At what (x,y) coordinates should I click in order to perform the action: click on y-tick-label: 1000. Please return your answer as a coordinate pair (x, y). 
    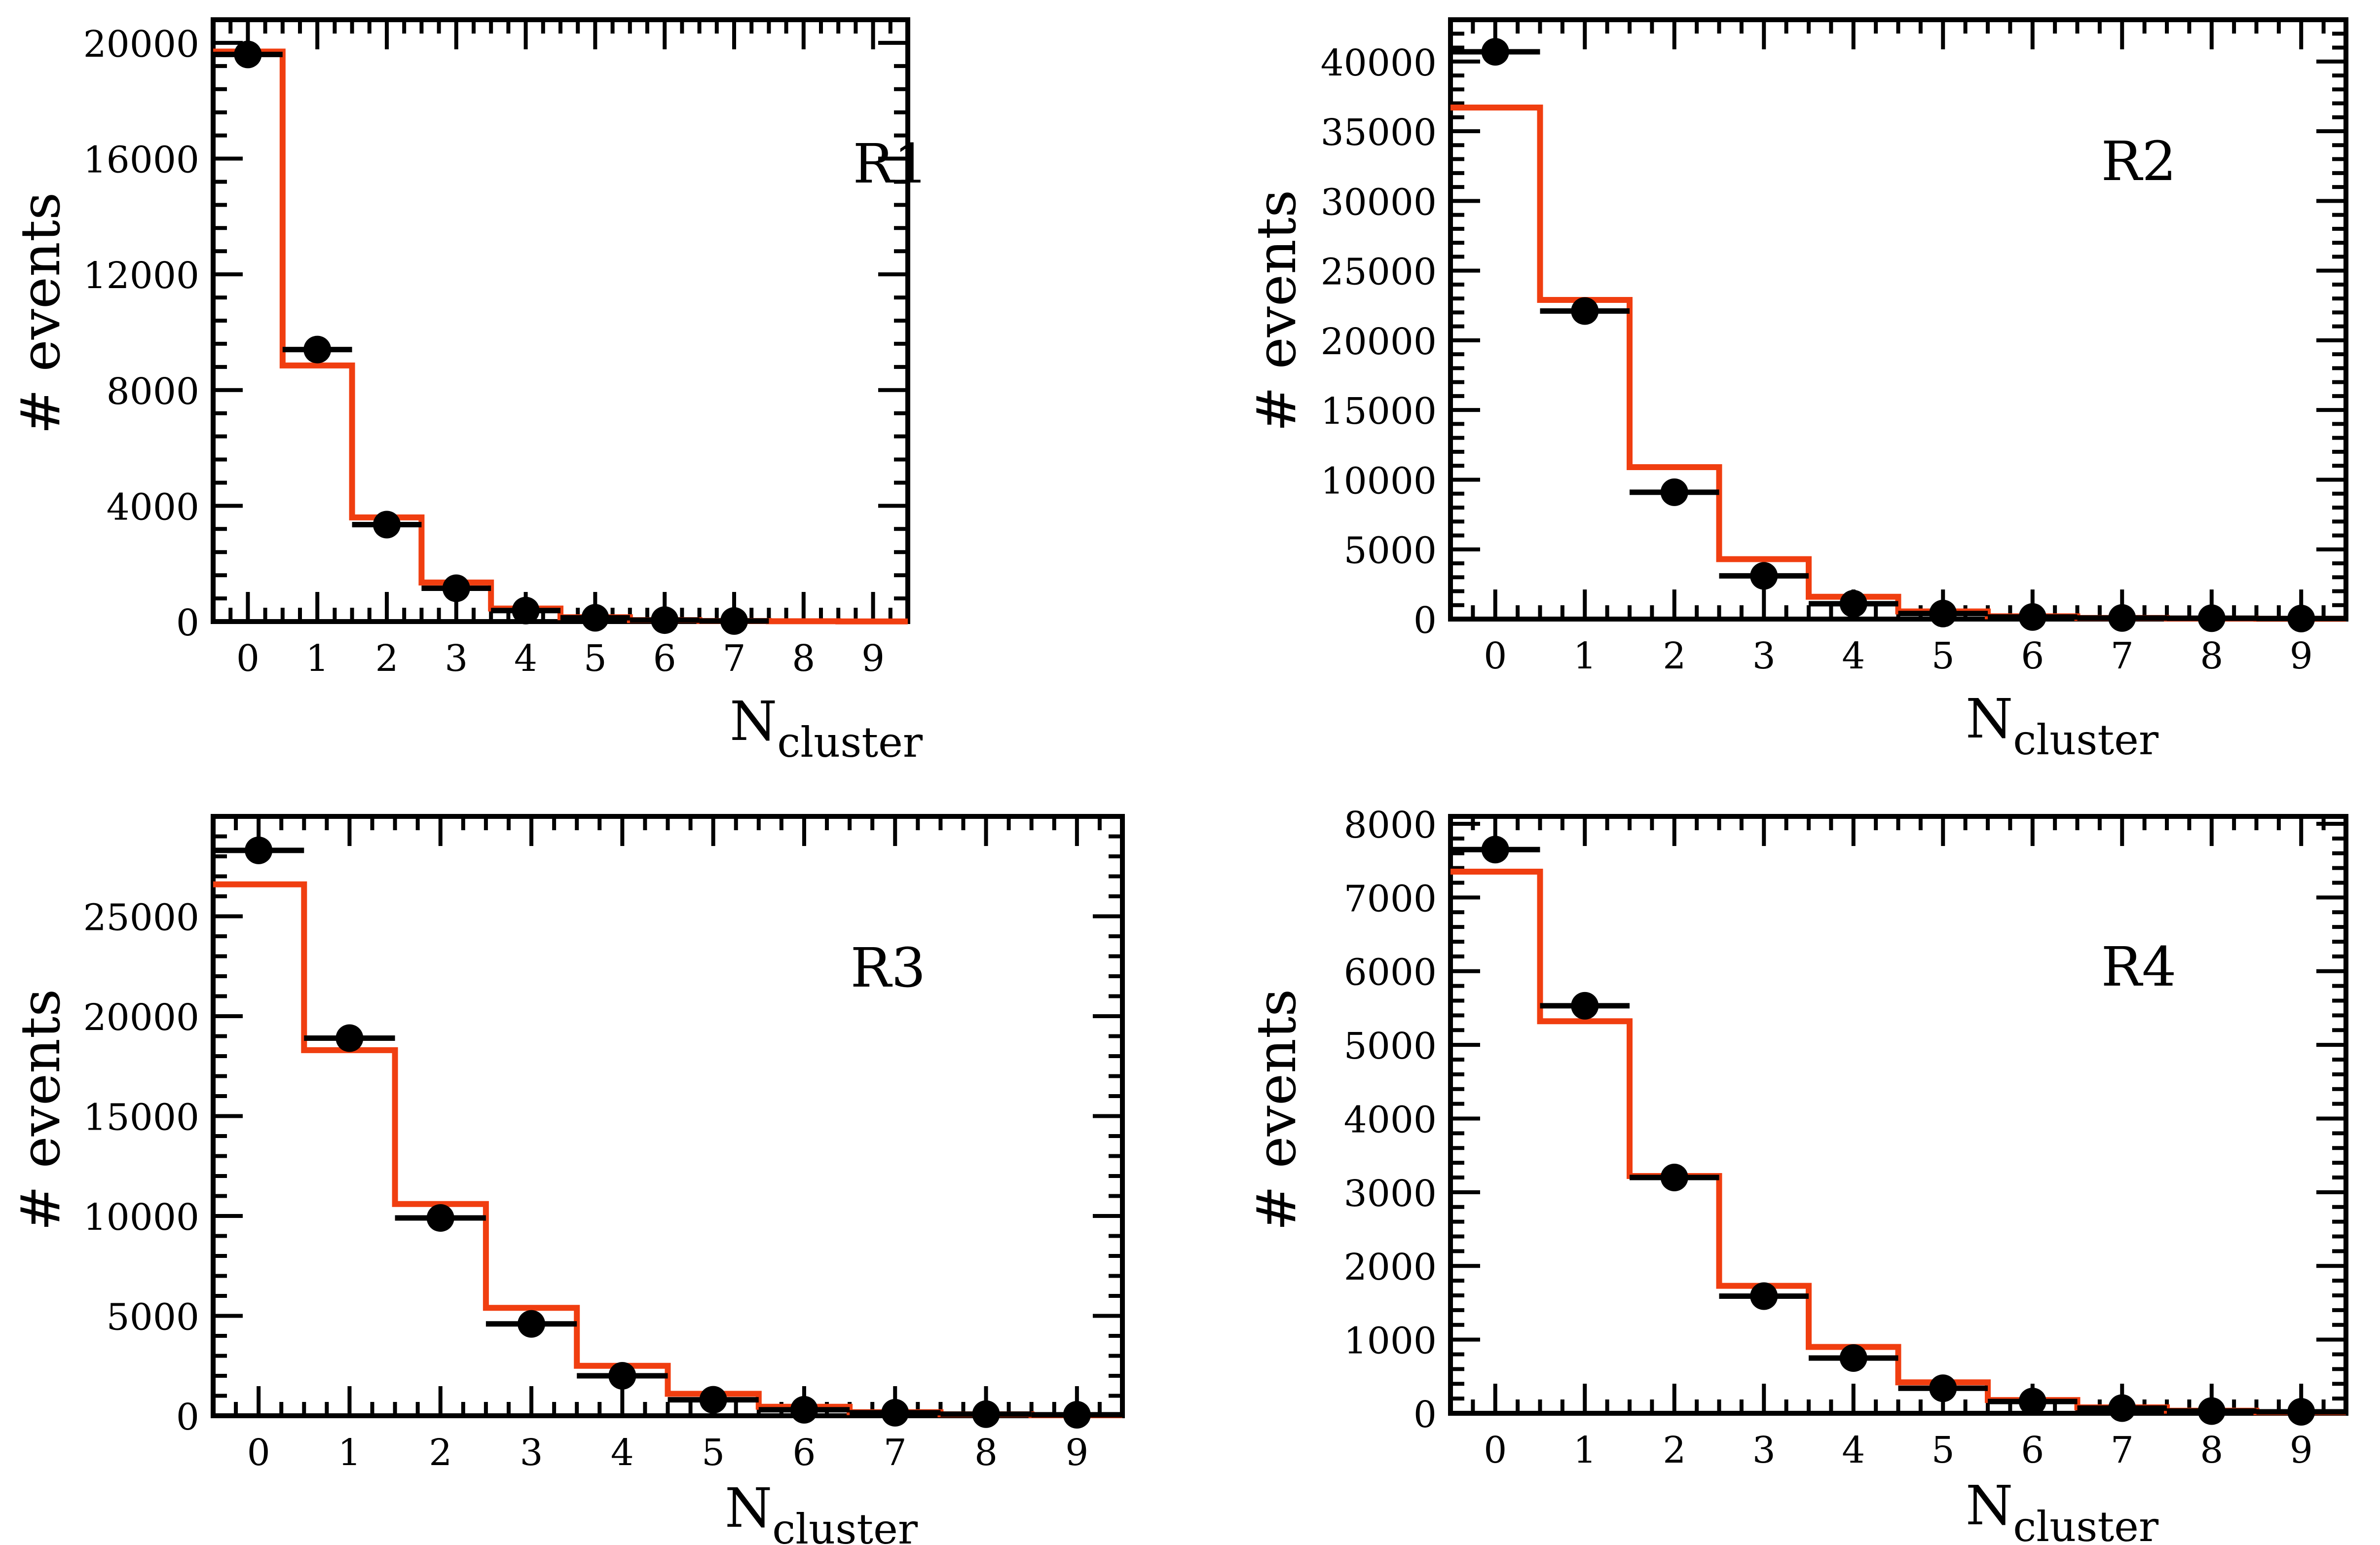
    Looking at the image, I should click on (1390, 1341).